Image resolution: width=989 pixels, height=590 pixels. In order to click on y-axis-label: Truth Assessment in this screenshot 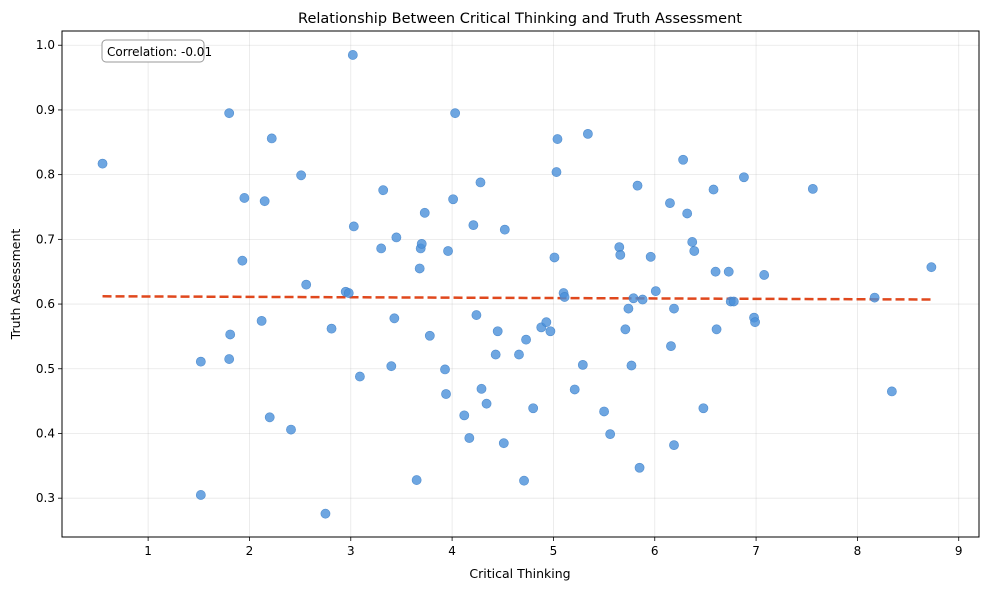, I will do `click(15, 285)`.